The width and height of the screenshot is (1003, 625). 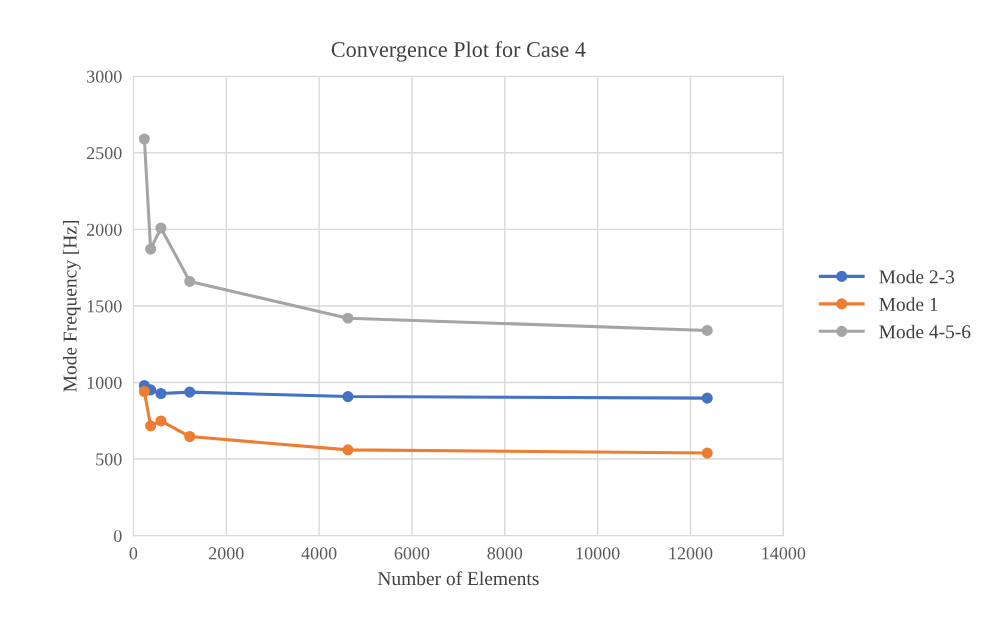 I want to click on y-tick-label: 1000, so click(x=104, y=382).